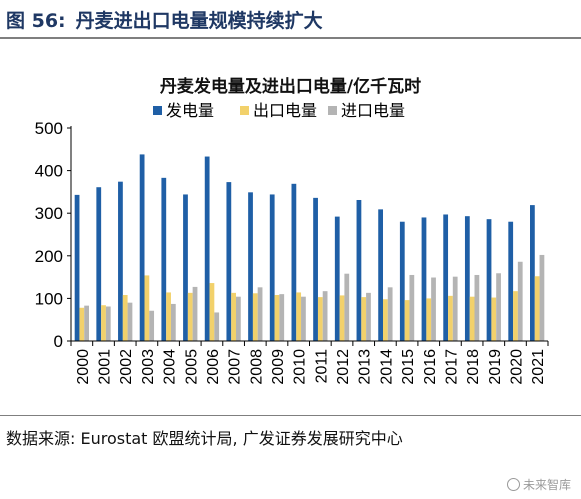 The height and width of the screenshot is (499, 581). I want to click on x-tick-label-2011: 2011, so click(321, 366).